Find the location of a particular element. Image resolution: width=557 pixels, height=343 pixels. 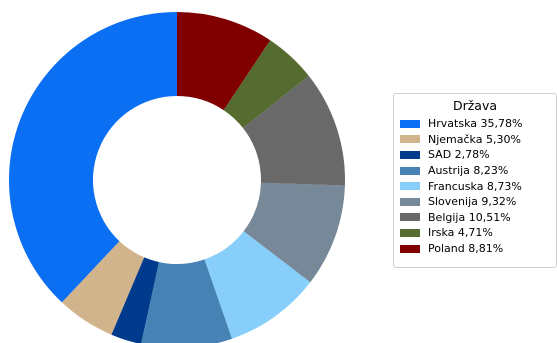

legend-label: Belgija 10,51% is located at coordinates (469, 217).